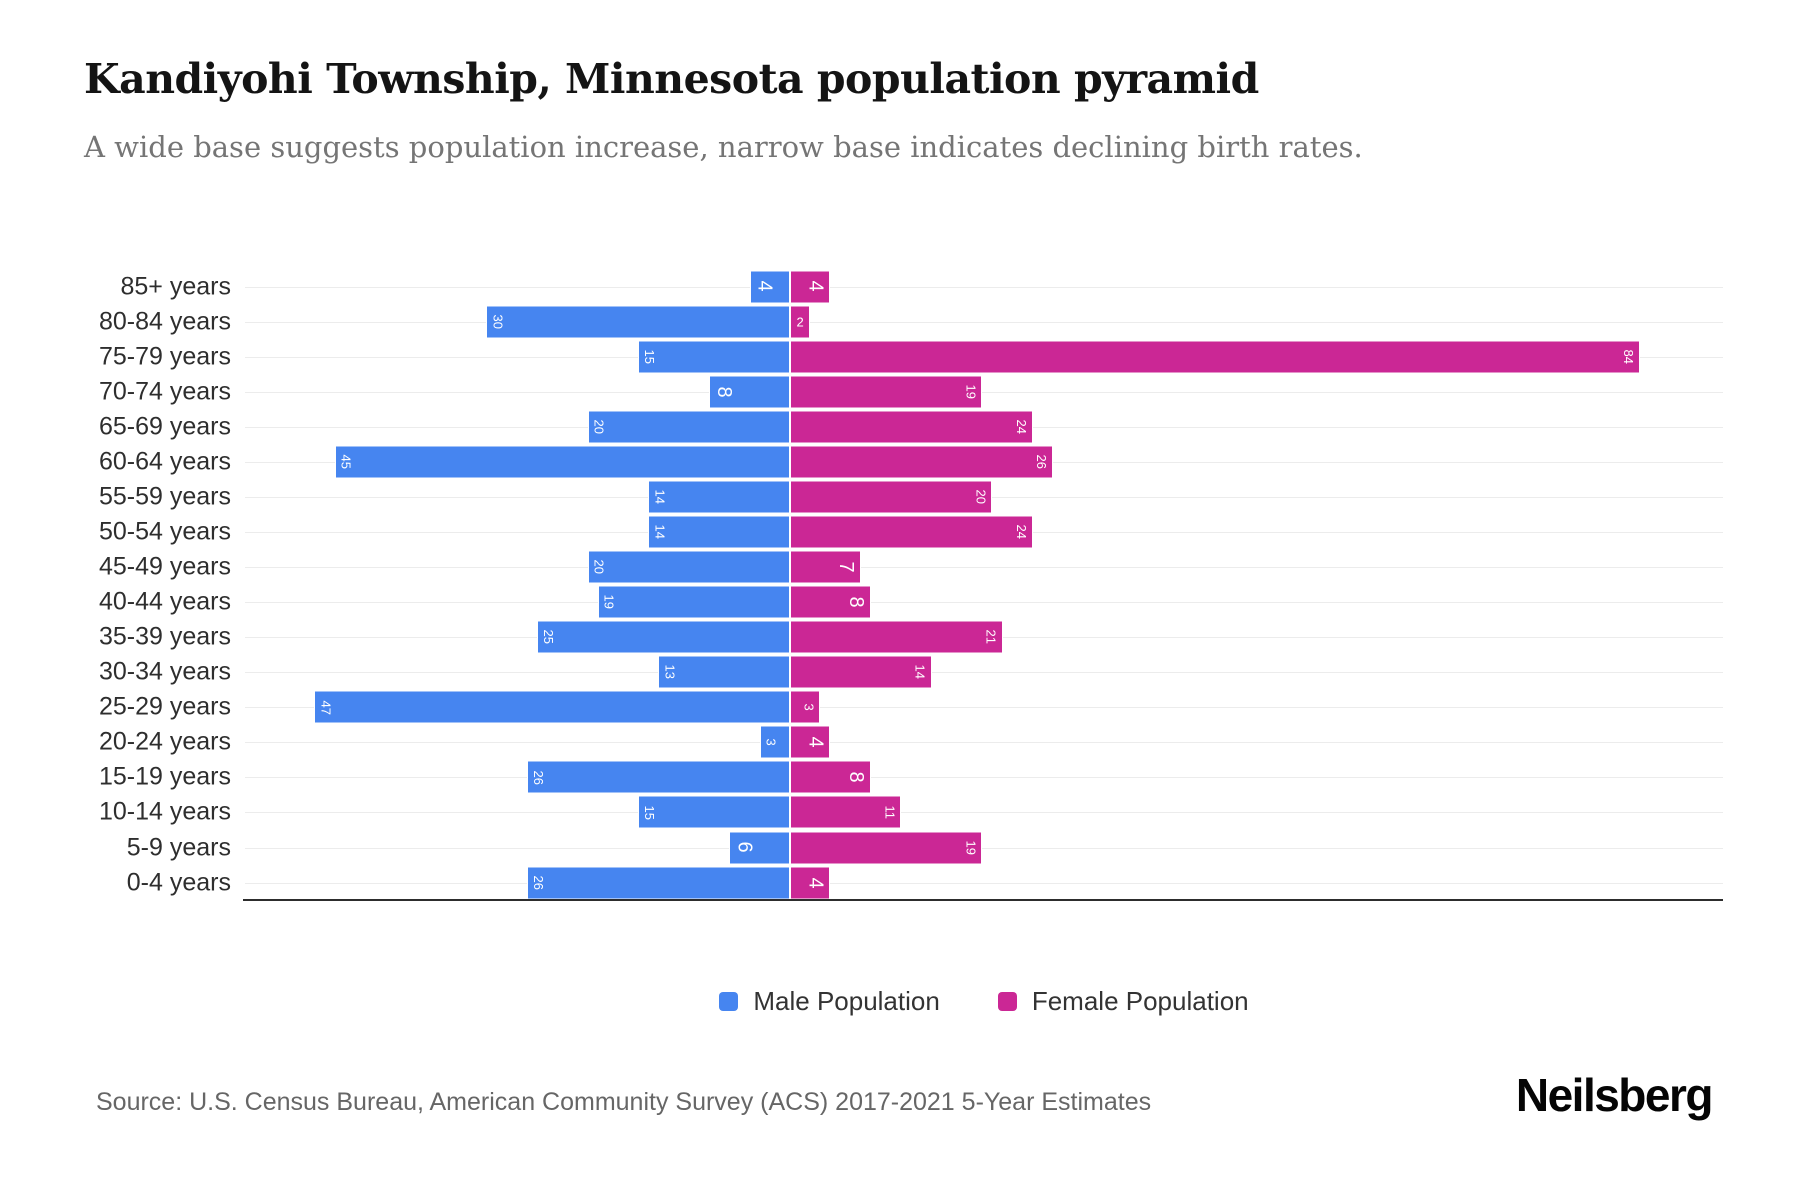 The height and width of the screenshot is (1200, 1800). Describe the element at coordinates (911, 742) in the screenshot. I see `pyramid-row: 20-24 years 3 4` at that location.